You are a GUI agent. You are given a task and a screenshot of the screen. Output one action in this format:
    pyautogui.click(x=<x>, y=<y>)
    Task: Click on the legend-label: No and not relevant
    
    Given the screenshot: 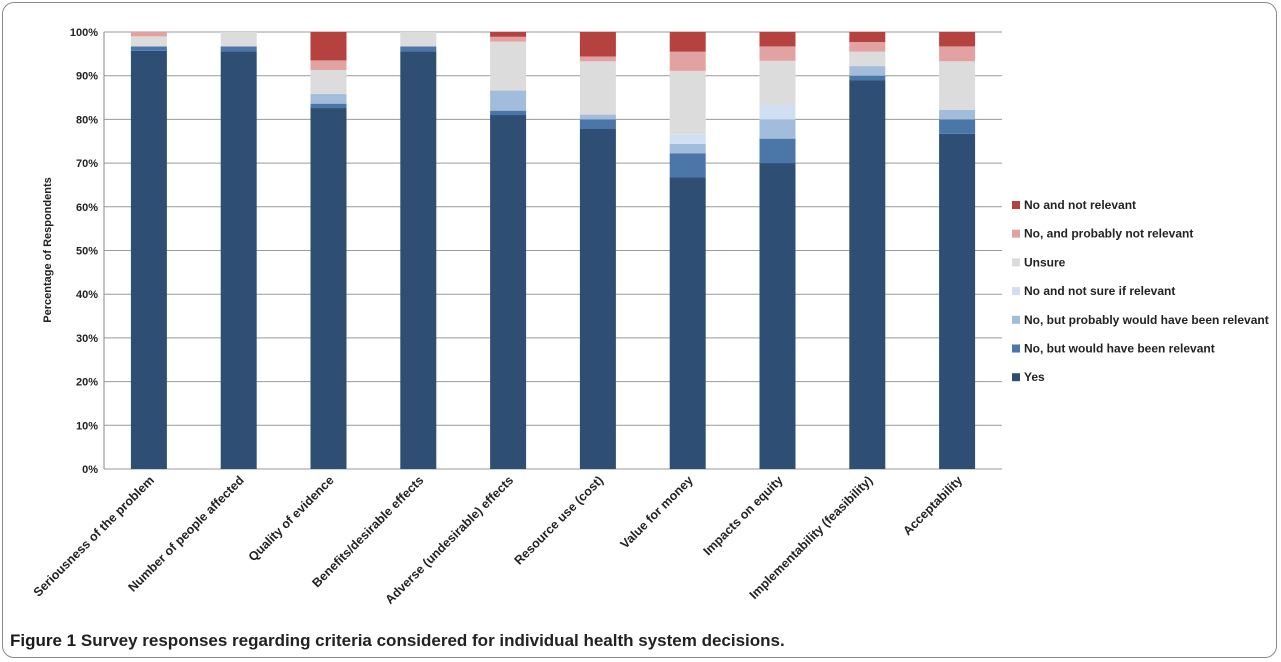 What is the action you would take?
    pyautogui.click(x=1080, y=205)
    